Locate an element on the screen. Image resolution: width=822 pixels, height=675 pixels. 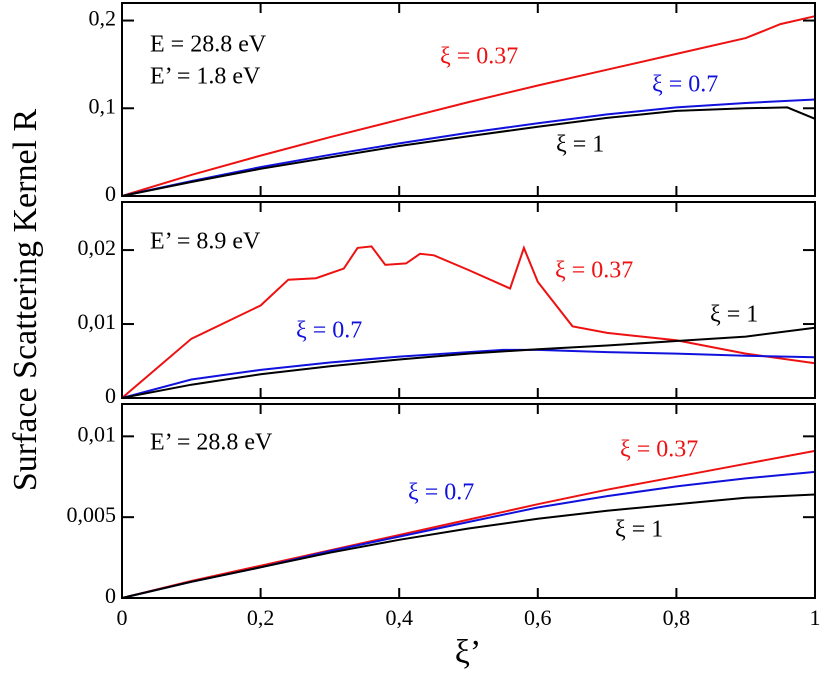
annotation: E’ = 8.9 eV is located at coordinates (205, 242).